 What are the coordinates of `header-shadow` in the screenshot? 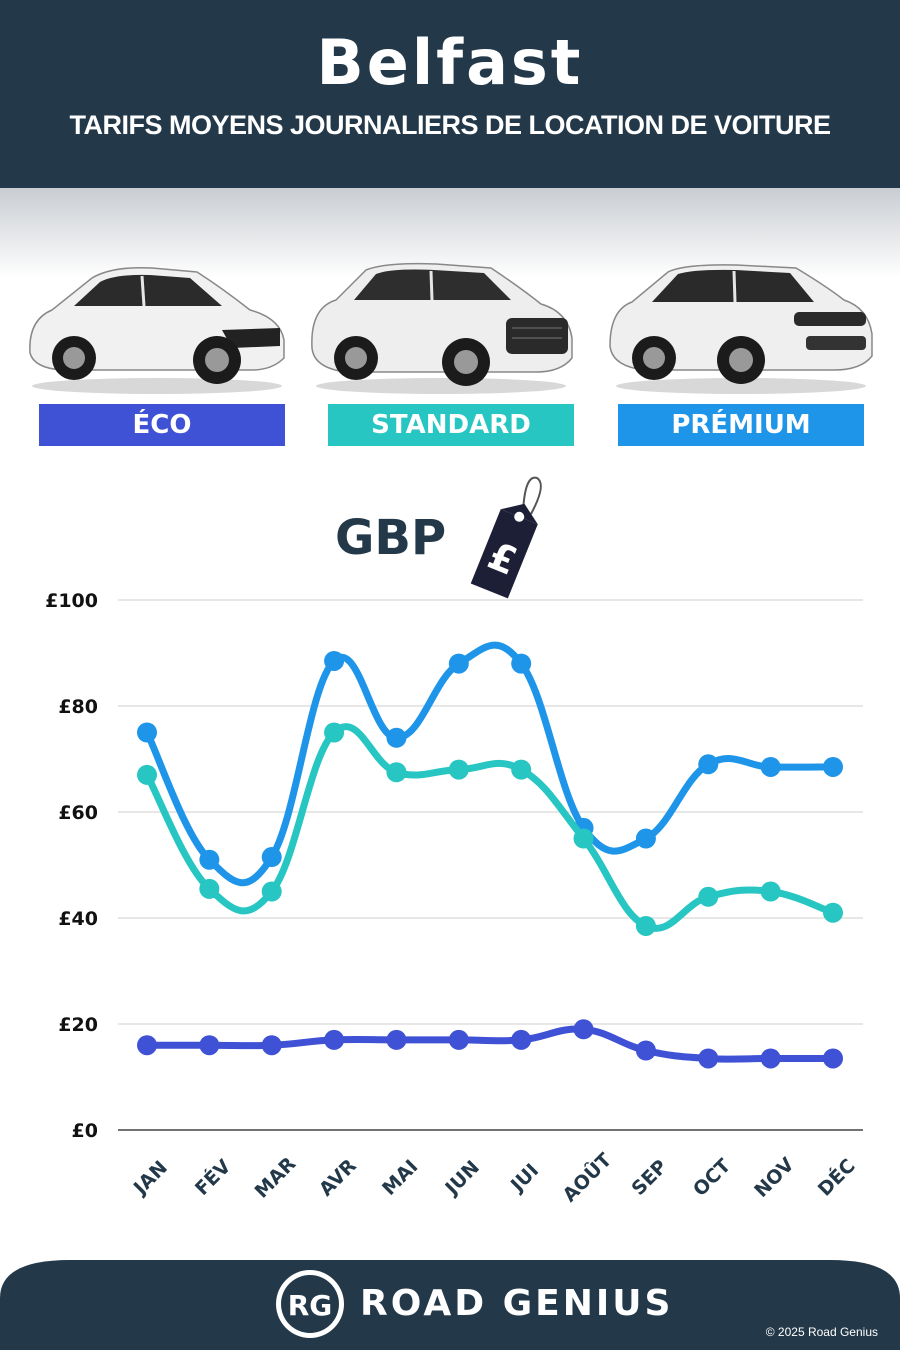 It's located at (450, 233).